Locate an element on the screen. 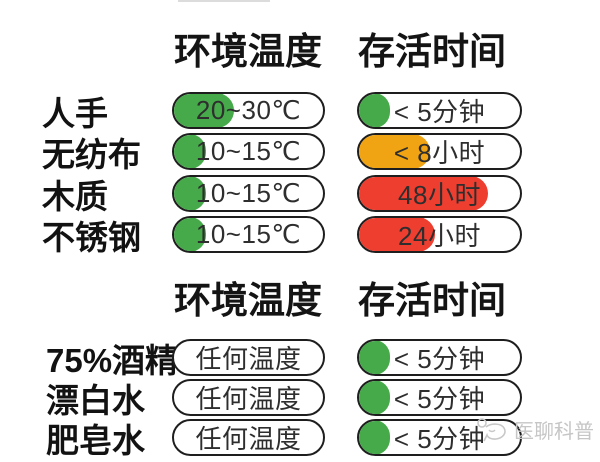  table-row-soapy-water: 肥皂水 任何温度 < 5分钟 is located at coordinates (300, 439).